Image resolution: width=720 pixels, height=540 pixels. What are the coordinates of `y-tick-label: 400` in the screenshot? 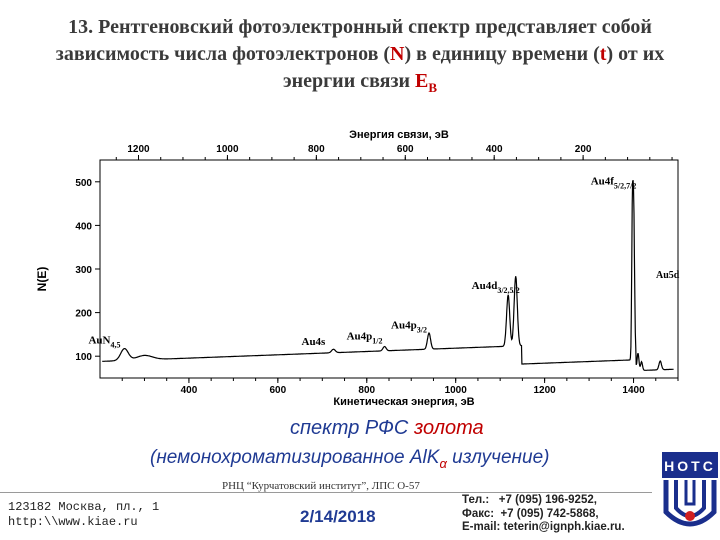 It's located at (83, 226).